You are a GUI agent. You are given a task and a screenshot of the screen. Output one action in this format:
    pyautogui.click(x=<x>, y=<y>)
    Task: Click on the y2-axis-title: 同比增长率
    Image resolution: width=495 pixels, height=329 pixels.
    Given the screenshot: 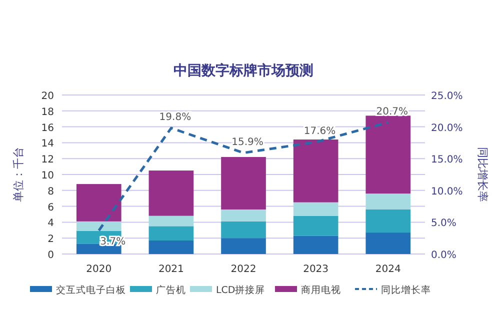 What is the action you would take?
    pyautogui.click(x=482, y=174)
    